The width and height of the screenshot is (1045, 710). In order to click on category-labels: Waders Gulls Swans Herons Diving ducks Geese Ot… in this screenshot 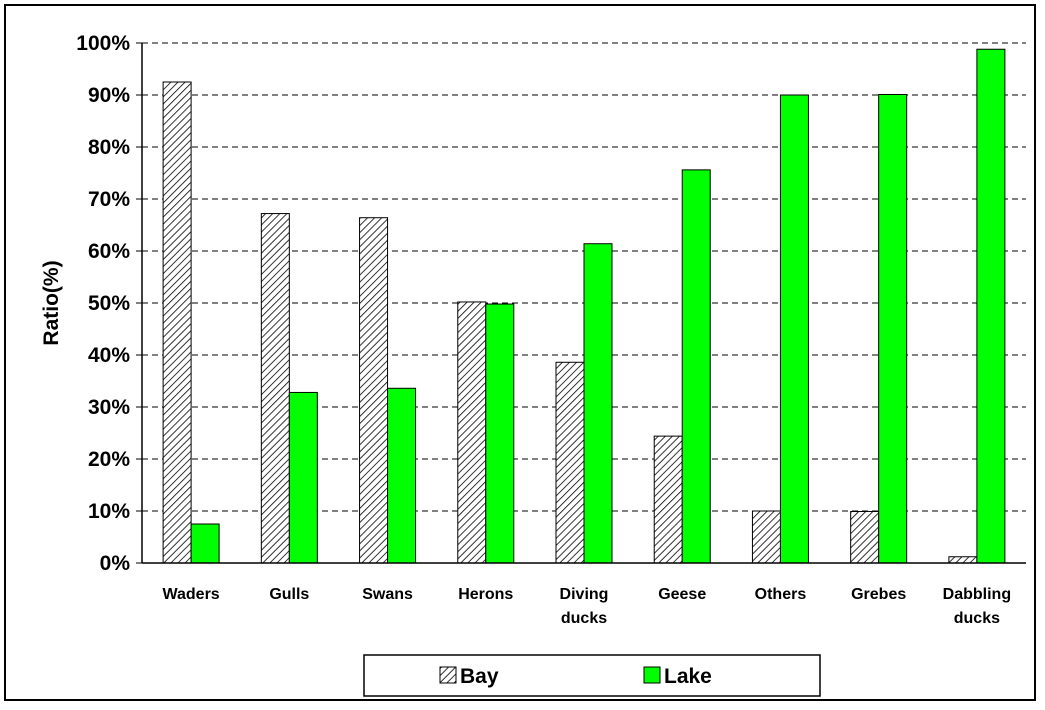, I will do `click(587, 606)`.